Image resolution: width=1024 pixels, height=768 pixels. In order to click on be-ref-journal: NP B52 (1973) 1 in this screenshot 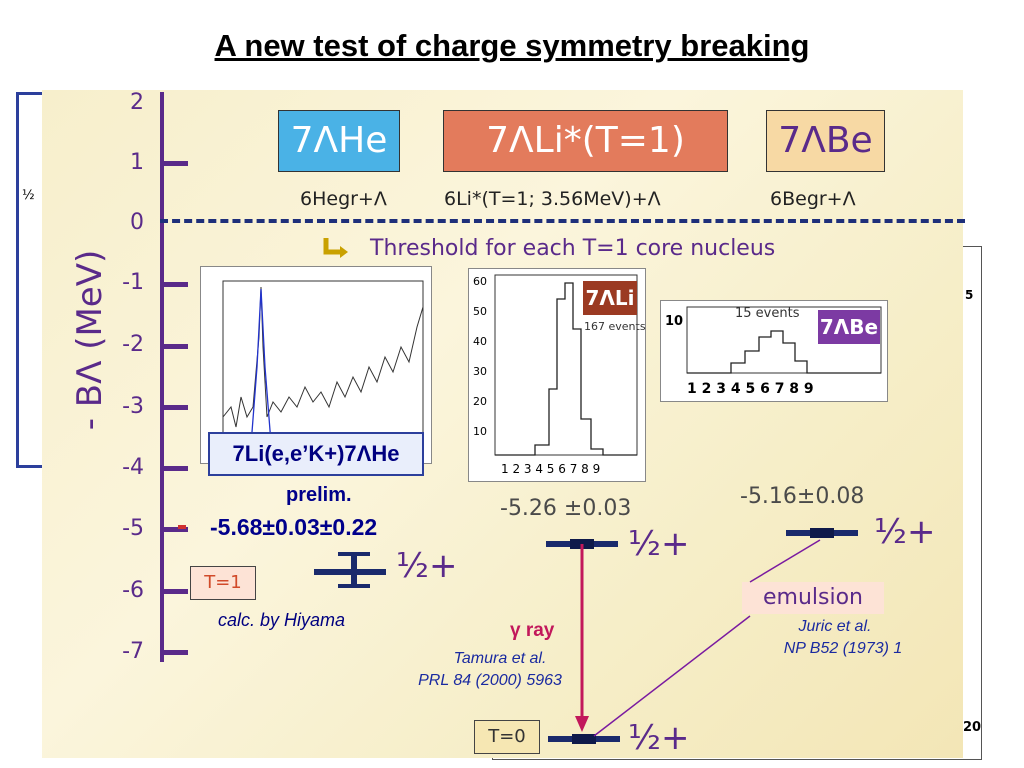, I will do `click(843, 648)`.